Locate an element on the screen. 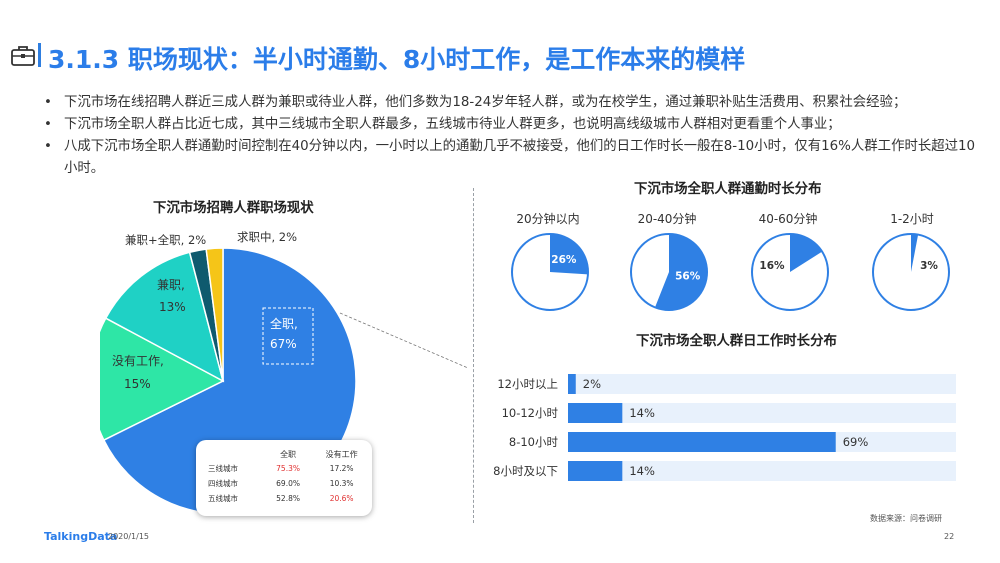 This screenshot has height=563, width=1000. commute-subtitle: 20-40分钟 is located at coordinates (667, 219).